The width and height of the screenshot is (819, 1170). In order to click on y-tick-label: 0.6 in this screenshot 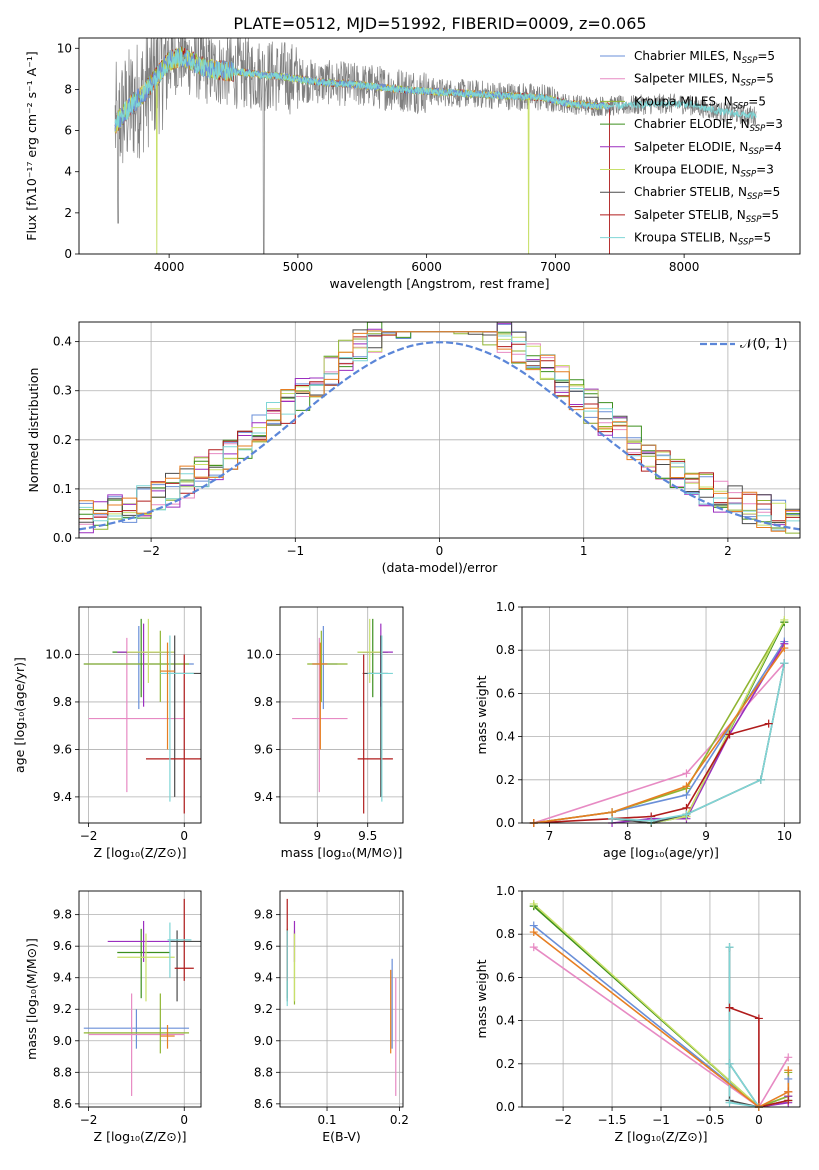, I will do `click(505, 977)`.